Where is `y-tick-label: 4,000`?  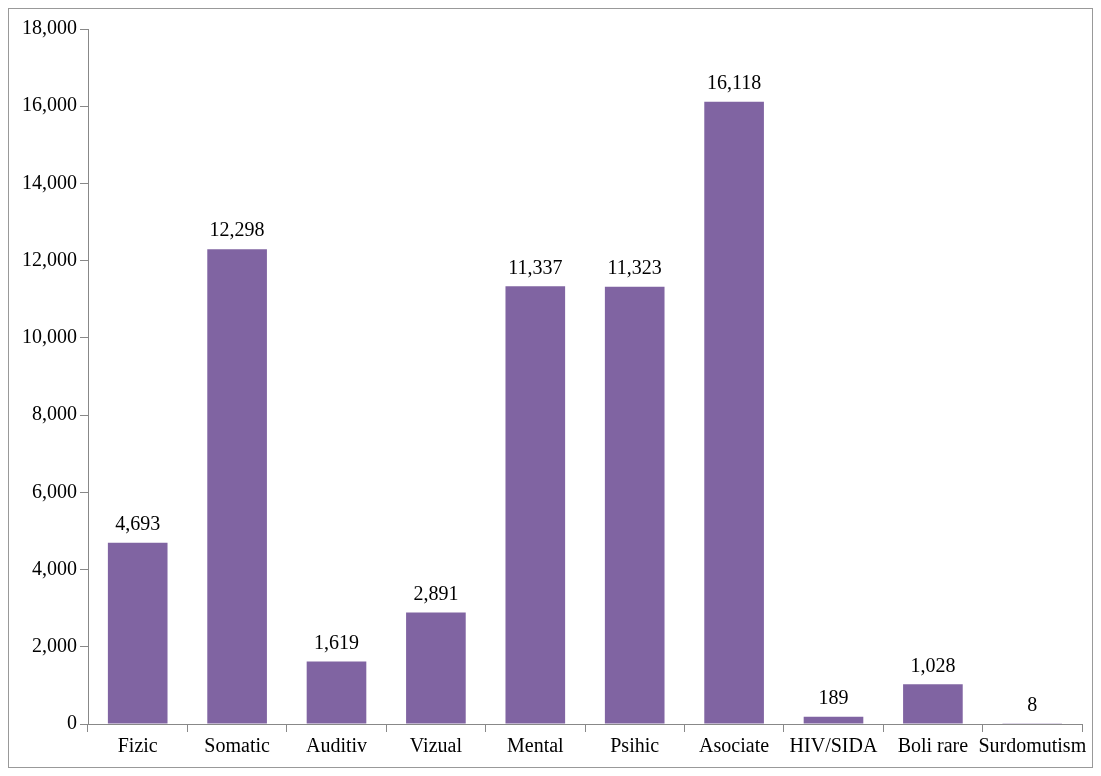
y-tick-label: 4,000 is located at coordinates (54, 567).